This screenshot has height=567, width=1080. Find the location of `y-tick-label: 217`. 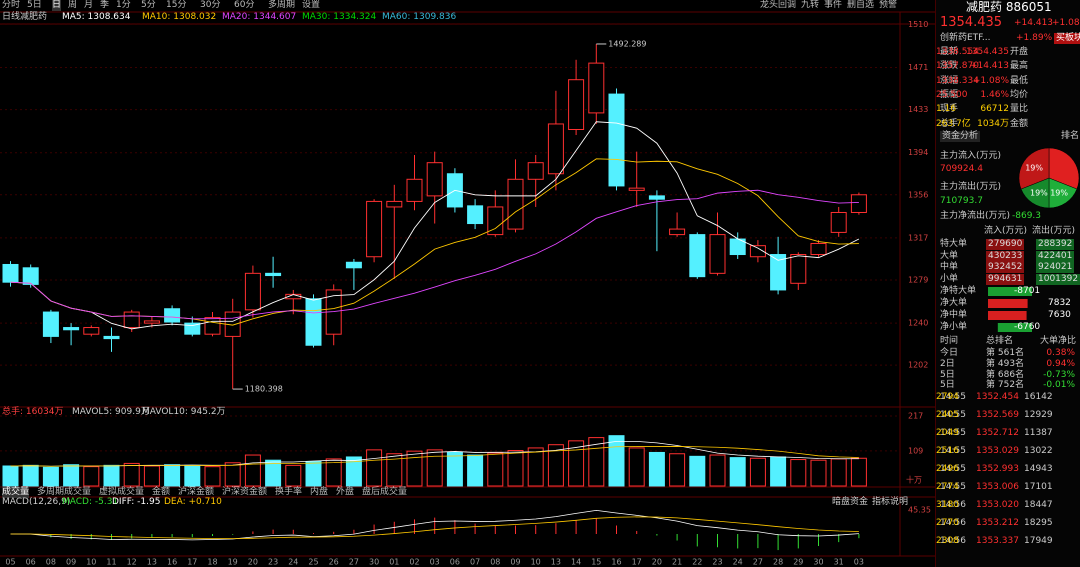

y-tick-label: 217 is located at coordinates (915, 416).